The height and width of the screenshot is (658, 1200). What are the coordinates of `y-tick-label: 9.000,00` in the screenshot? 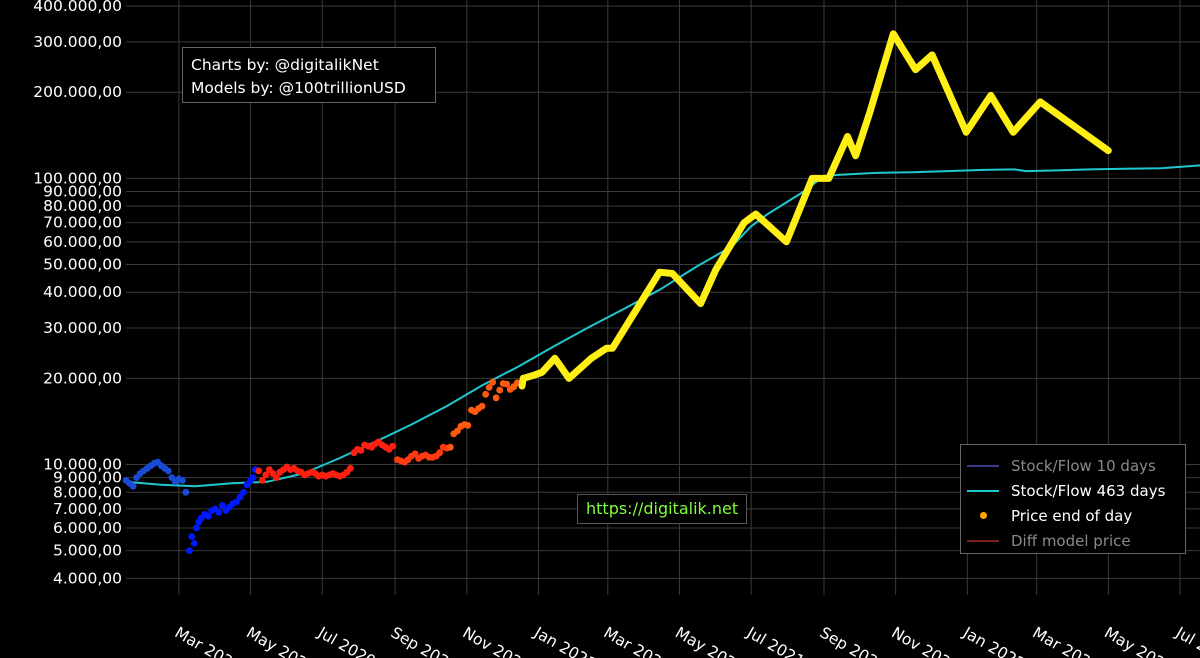 It's located at (87, 478).